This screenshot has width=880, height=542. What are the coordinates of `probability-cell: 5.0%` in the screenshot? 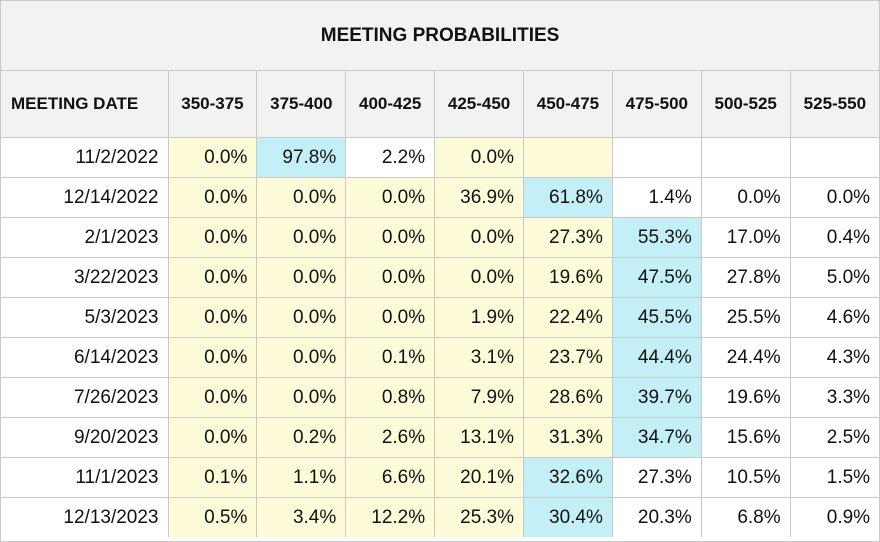 It's located at (834, 277).